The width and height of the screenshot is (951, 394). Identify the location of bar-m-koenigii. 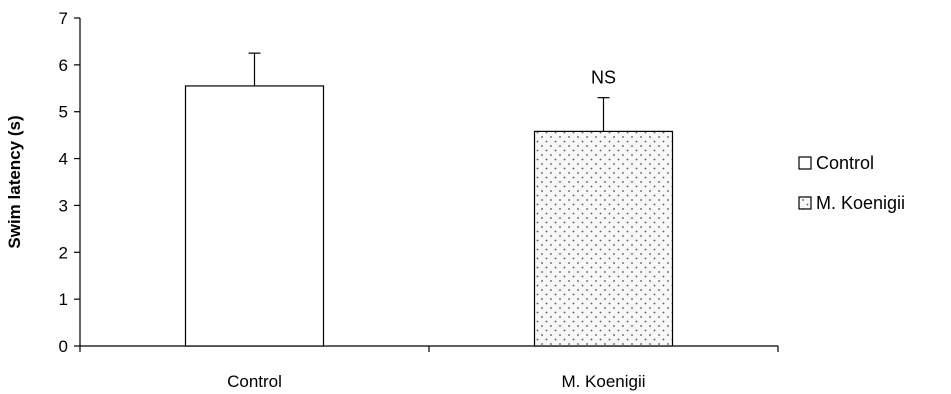
(603, 238).